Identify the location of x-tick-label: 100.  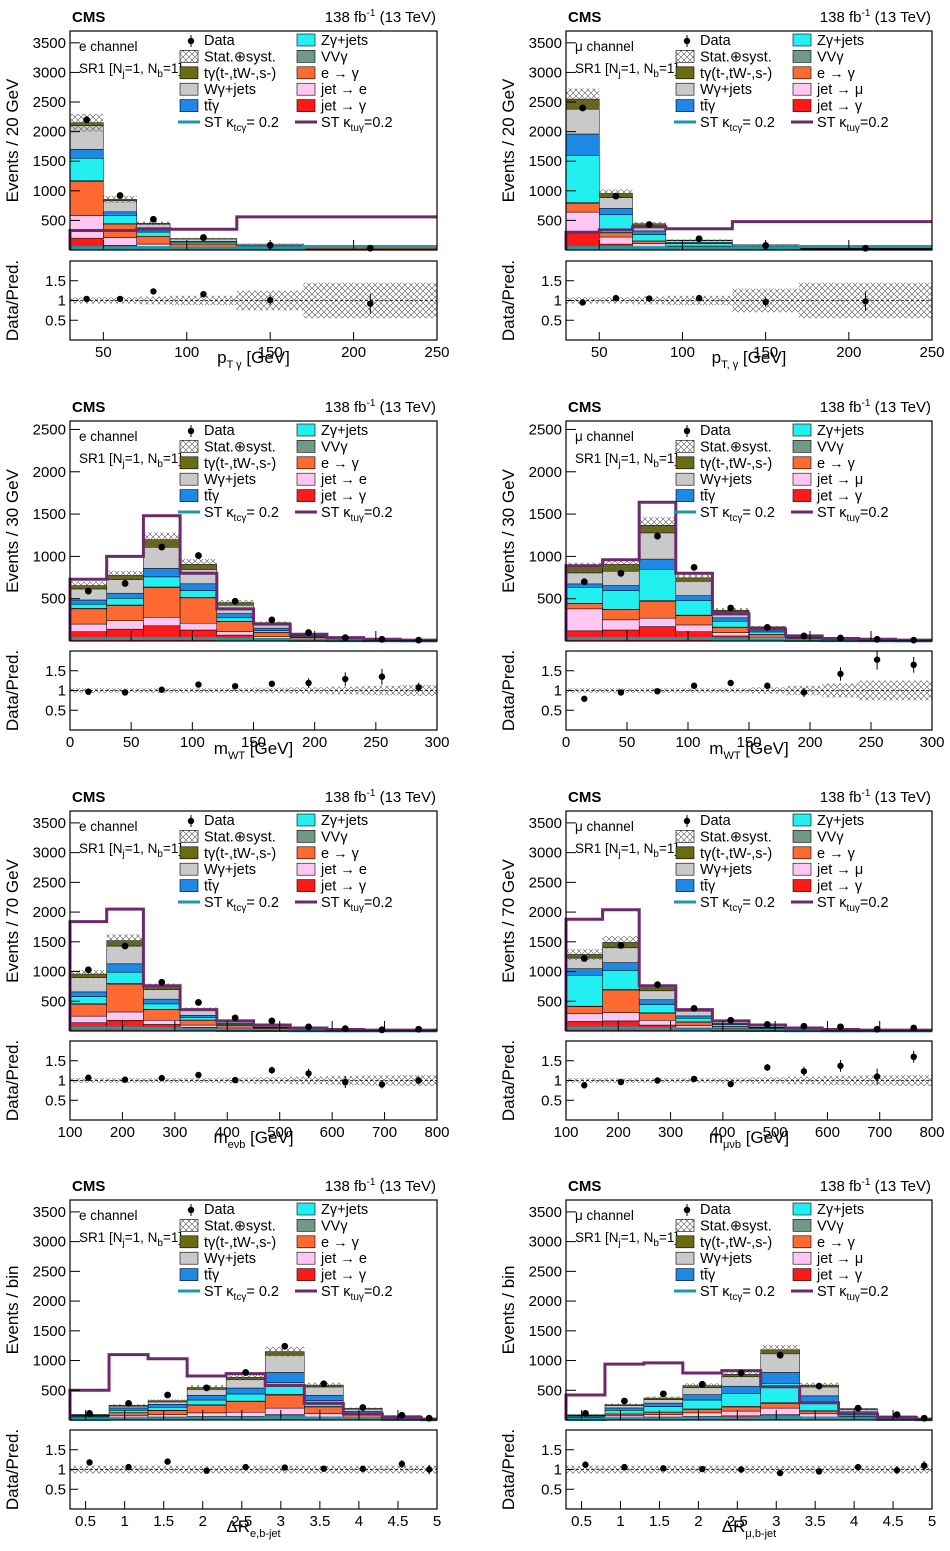
(192, 742).